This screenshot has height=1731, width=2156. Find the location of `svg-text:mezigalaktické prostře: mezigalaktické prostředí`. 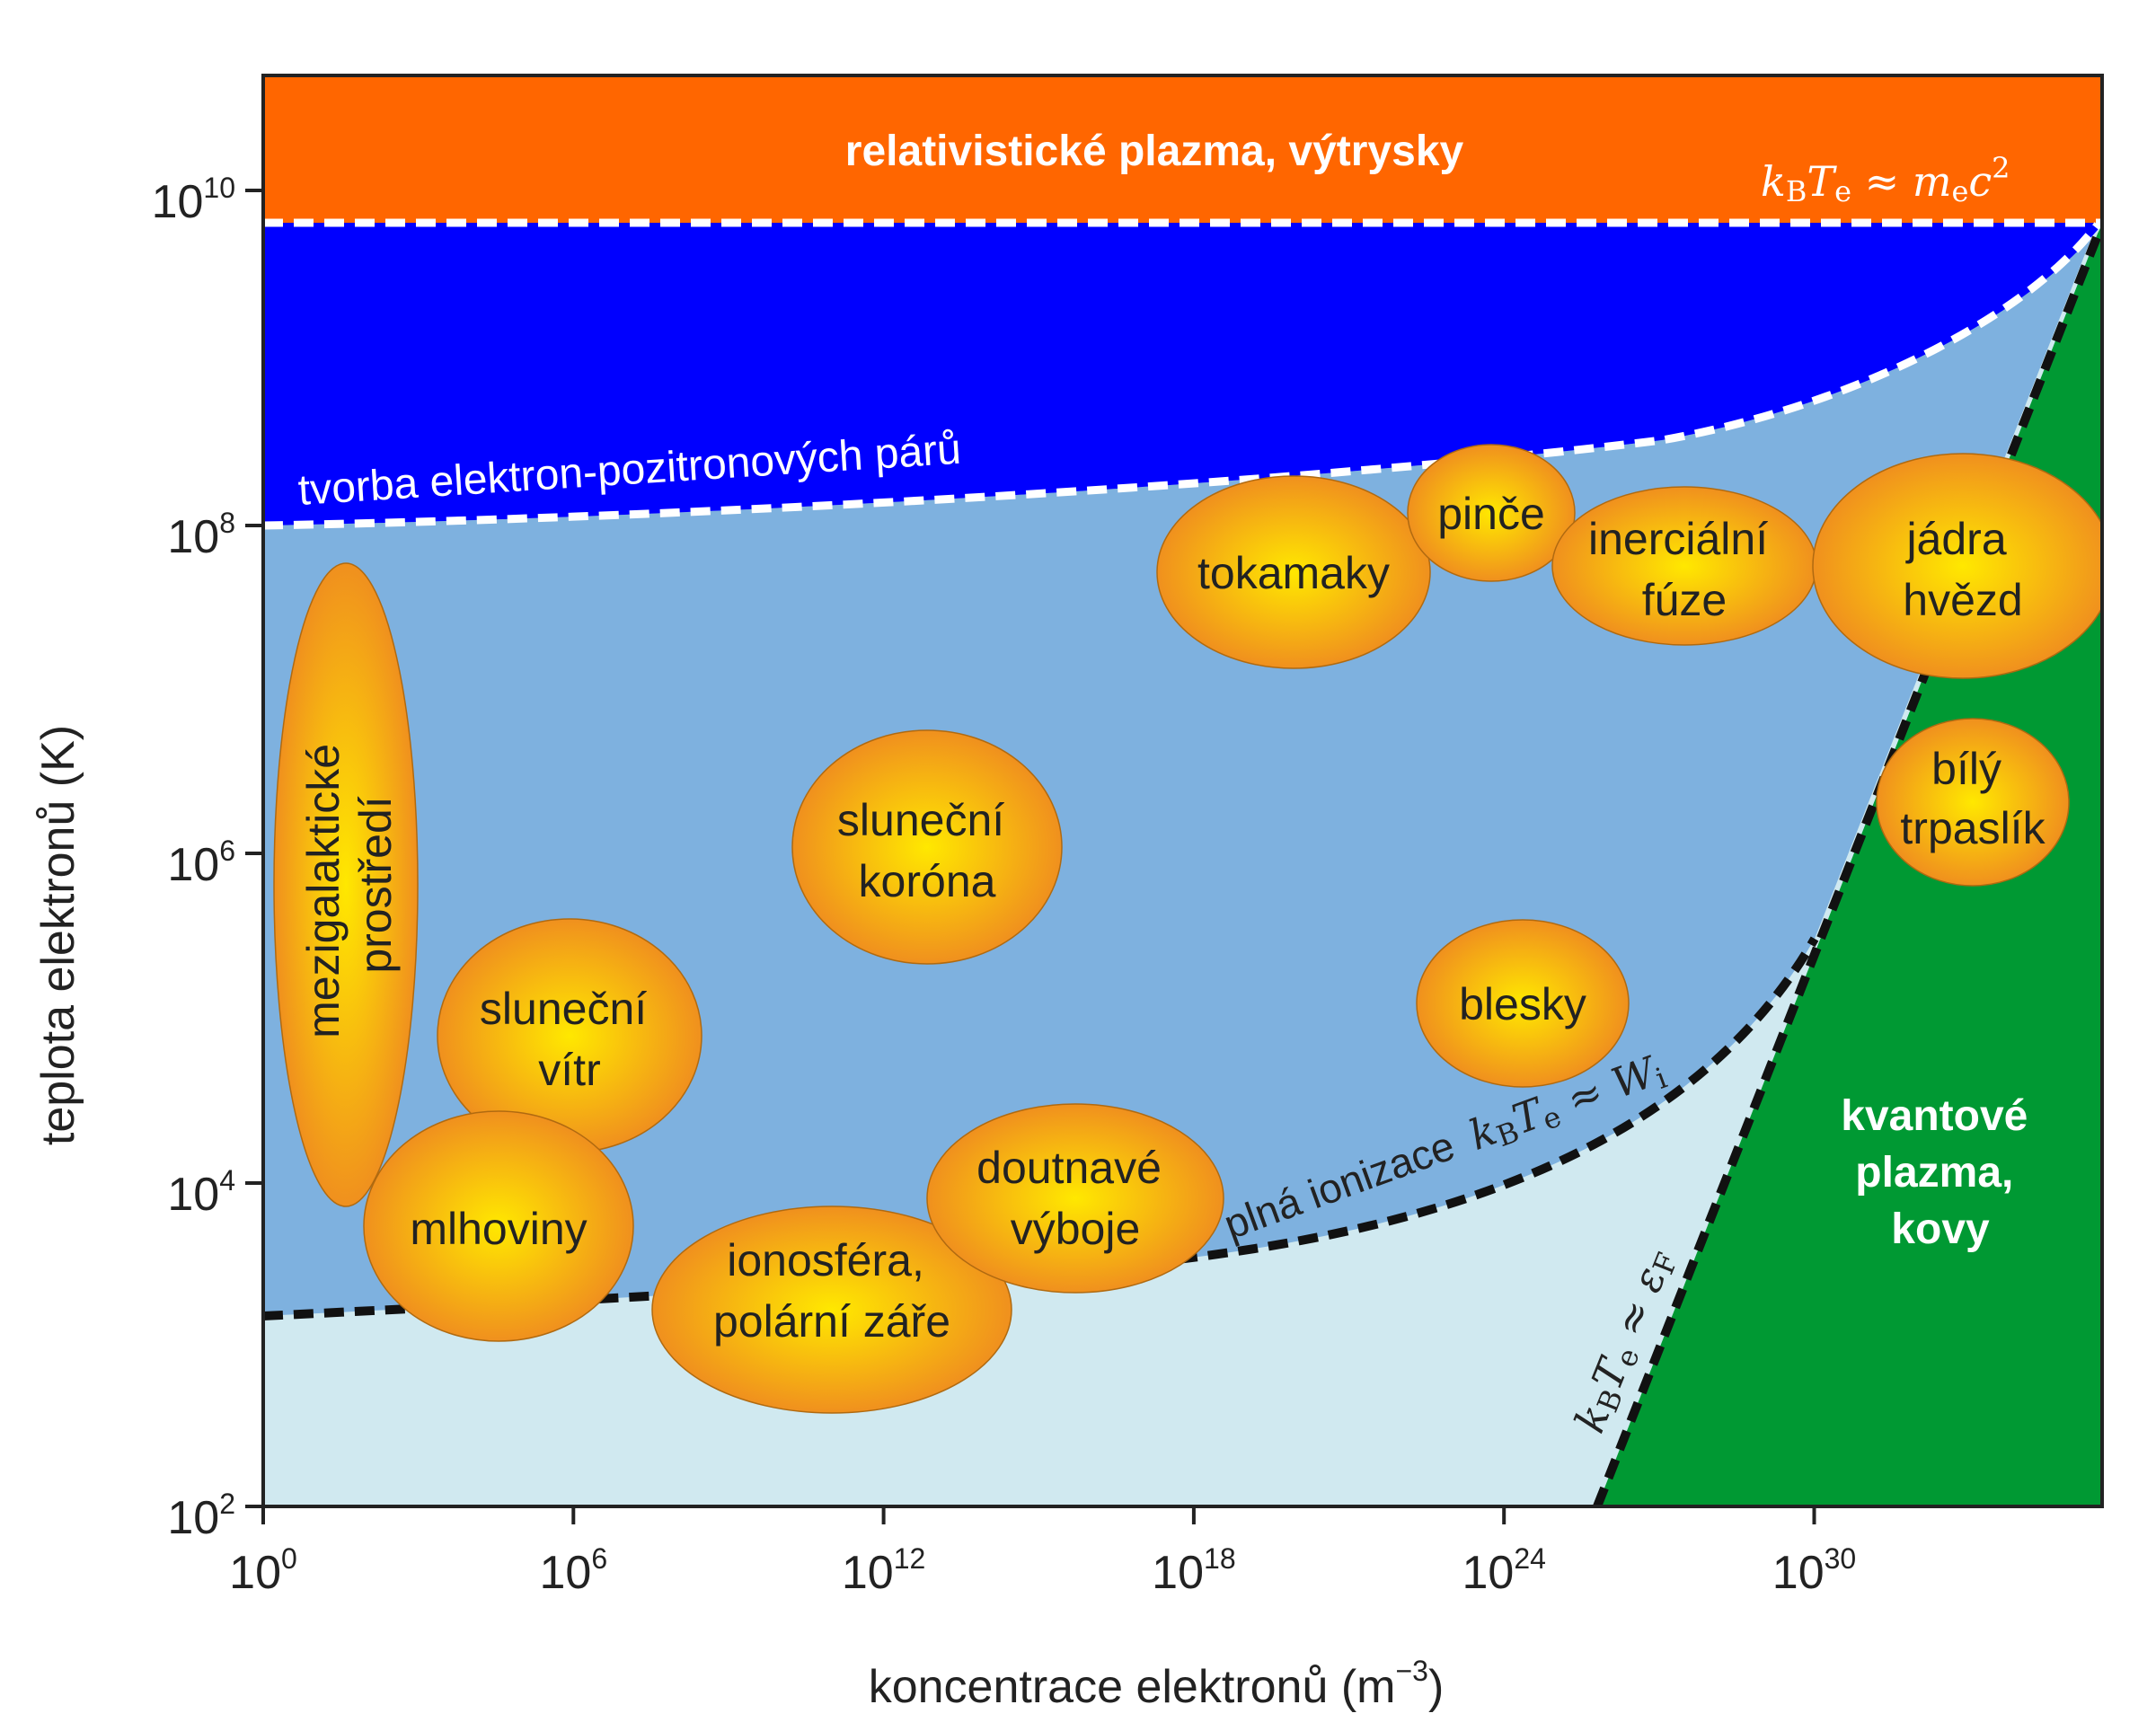

svg-text:mezigalaktické prostře: mezigalaktické prostředí is located at coordinates (349, 884).